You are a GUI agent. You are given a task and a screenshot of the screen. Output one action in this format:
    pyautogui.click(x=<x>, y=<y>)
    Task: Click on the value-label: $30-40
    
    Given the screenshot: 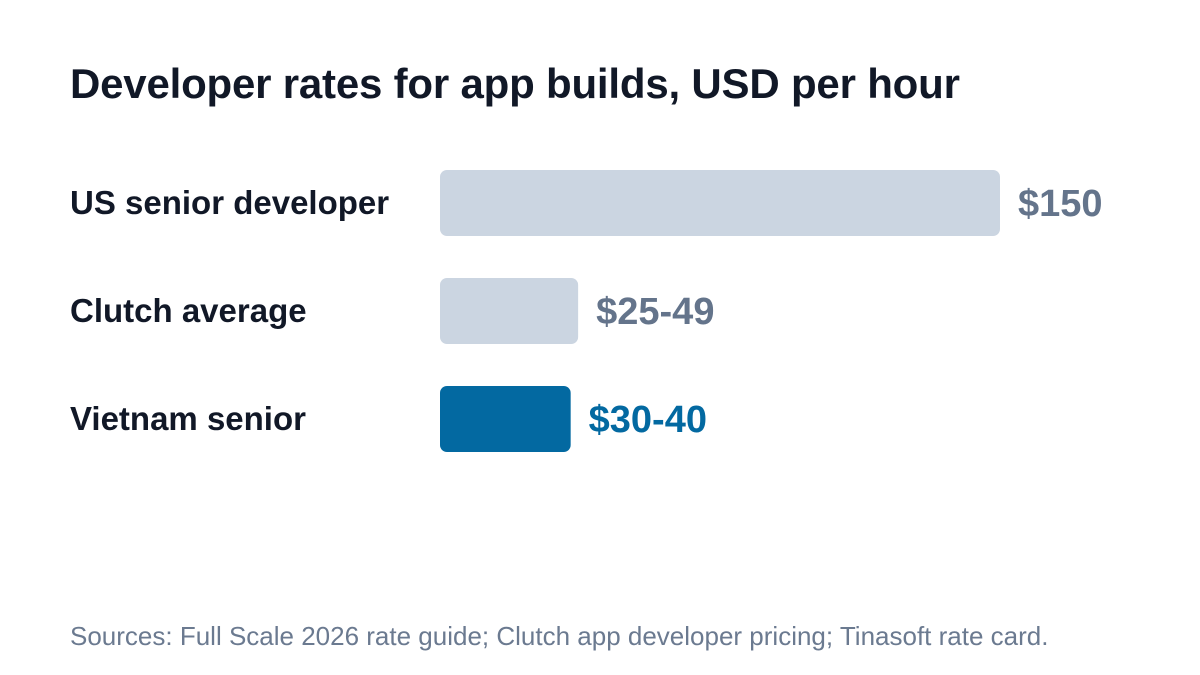 What is the action you would take?
    pyautogui.click(x=648, y=420)
    